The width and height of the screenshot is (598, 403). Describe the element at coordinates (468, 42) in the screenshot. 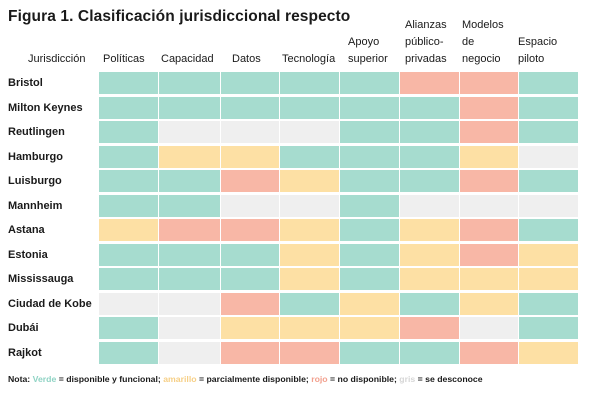

I see `col-modelos-label-2: de` at that location.